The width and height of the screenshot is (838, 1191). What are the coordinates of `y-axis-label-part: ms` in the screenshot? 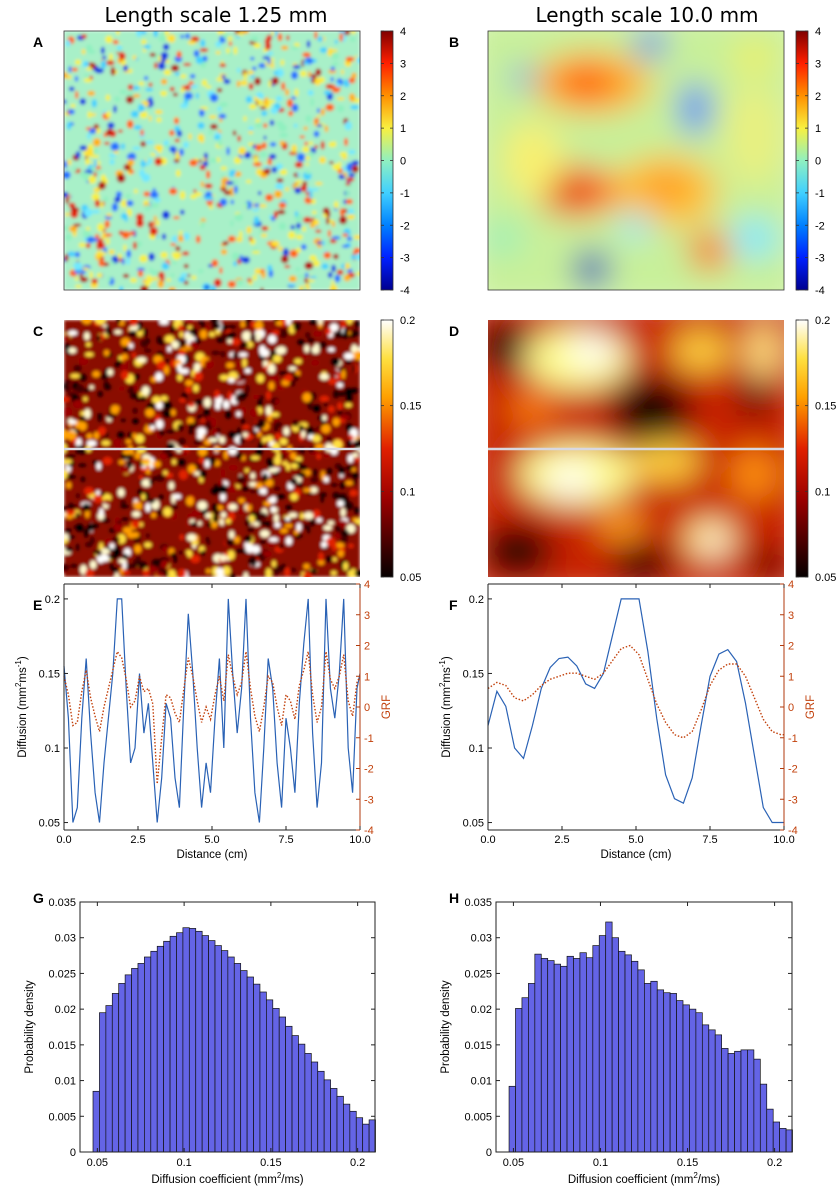 It's located at (23, 675).